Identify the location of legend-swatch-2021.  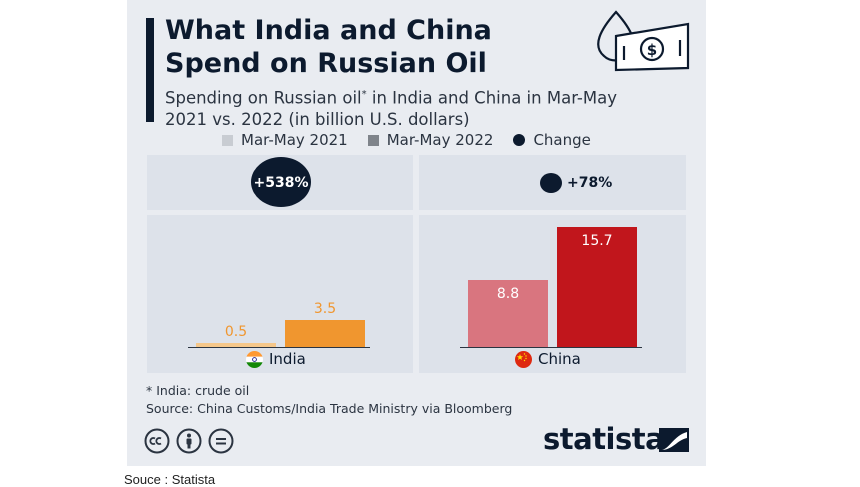
(227, 140).